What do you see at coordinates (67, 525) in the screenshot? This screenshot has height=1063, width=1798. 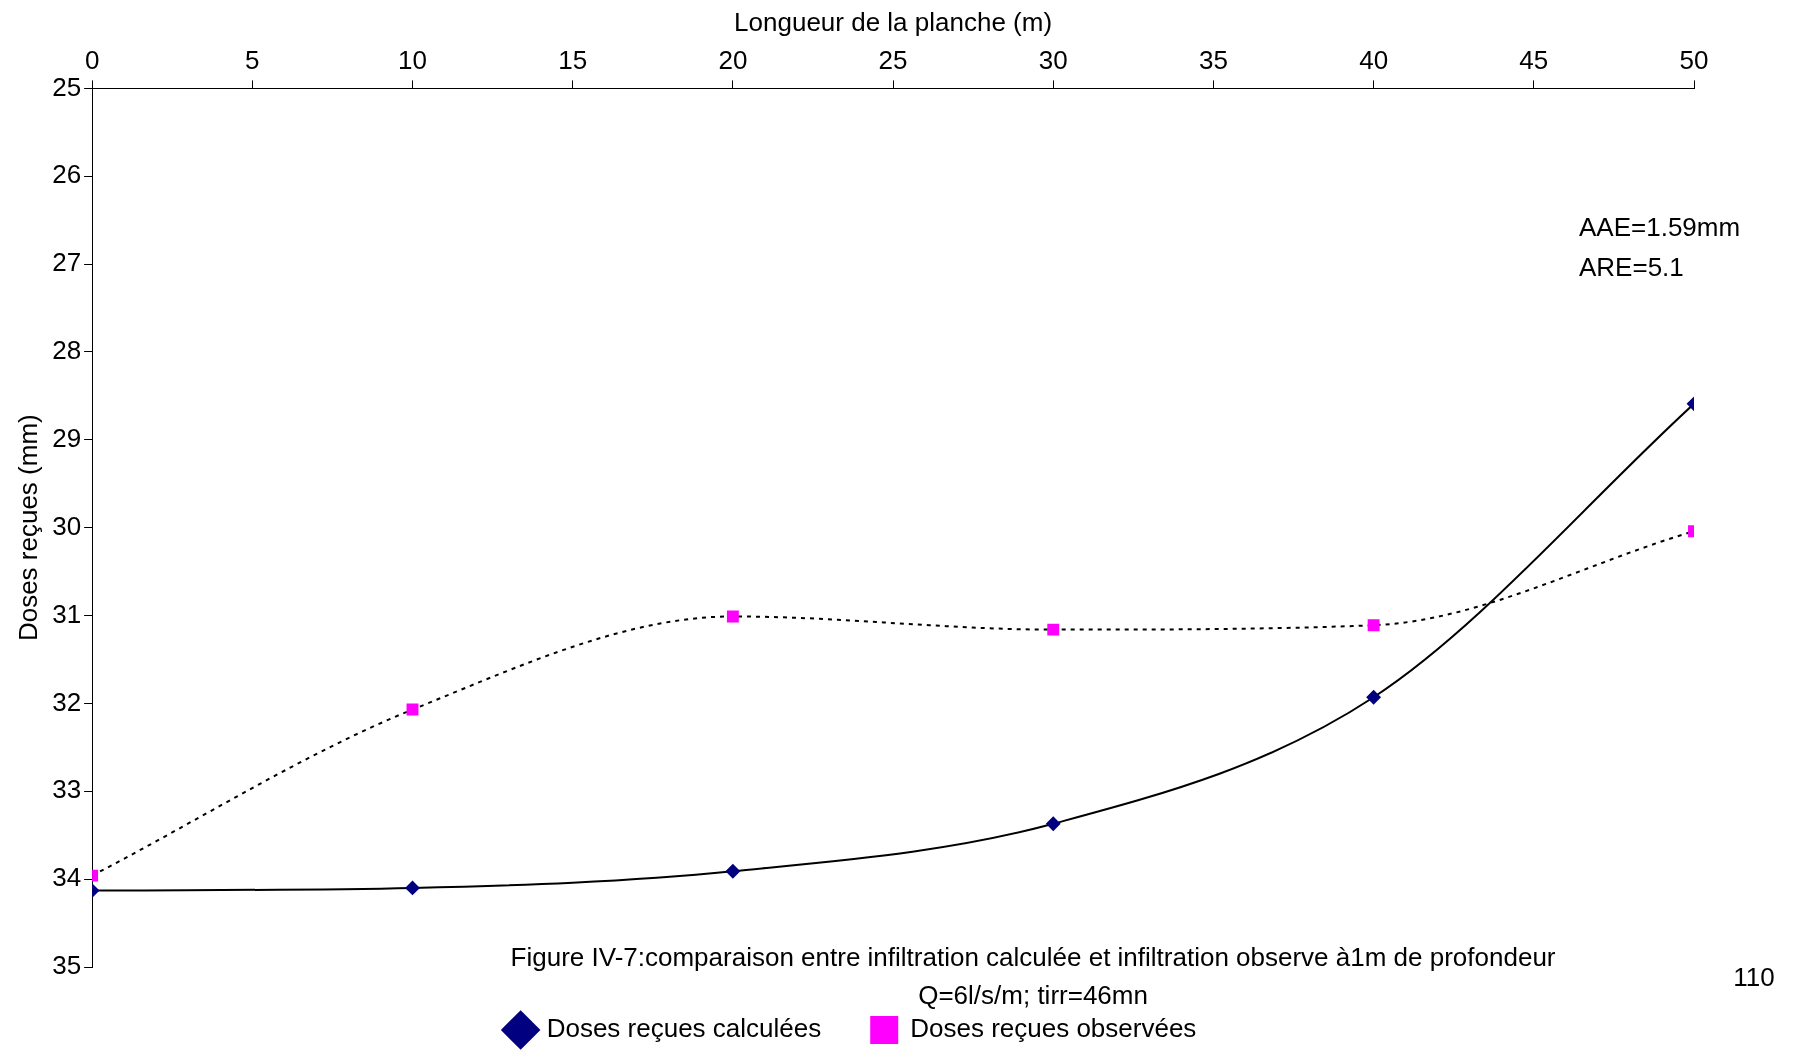 I see `y-tick-label: 30` at bounding box center [67, 525].